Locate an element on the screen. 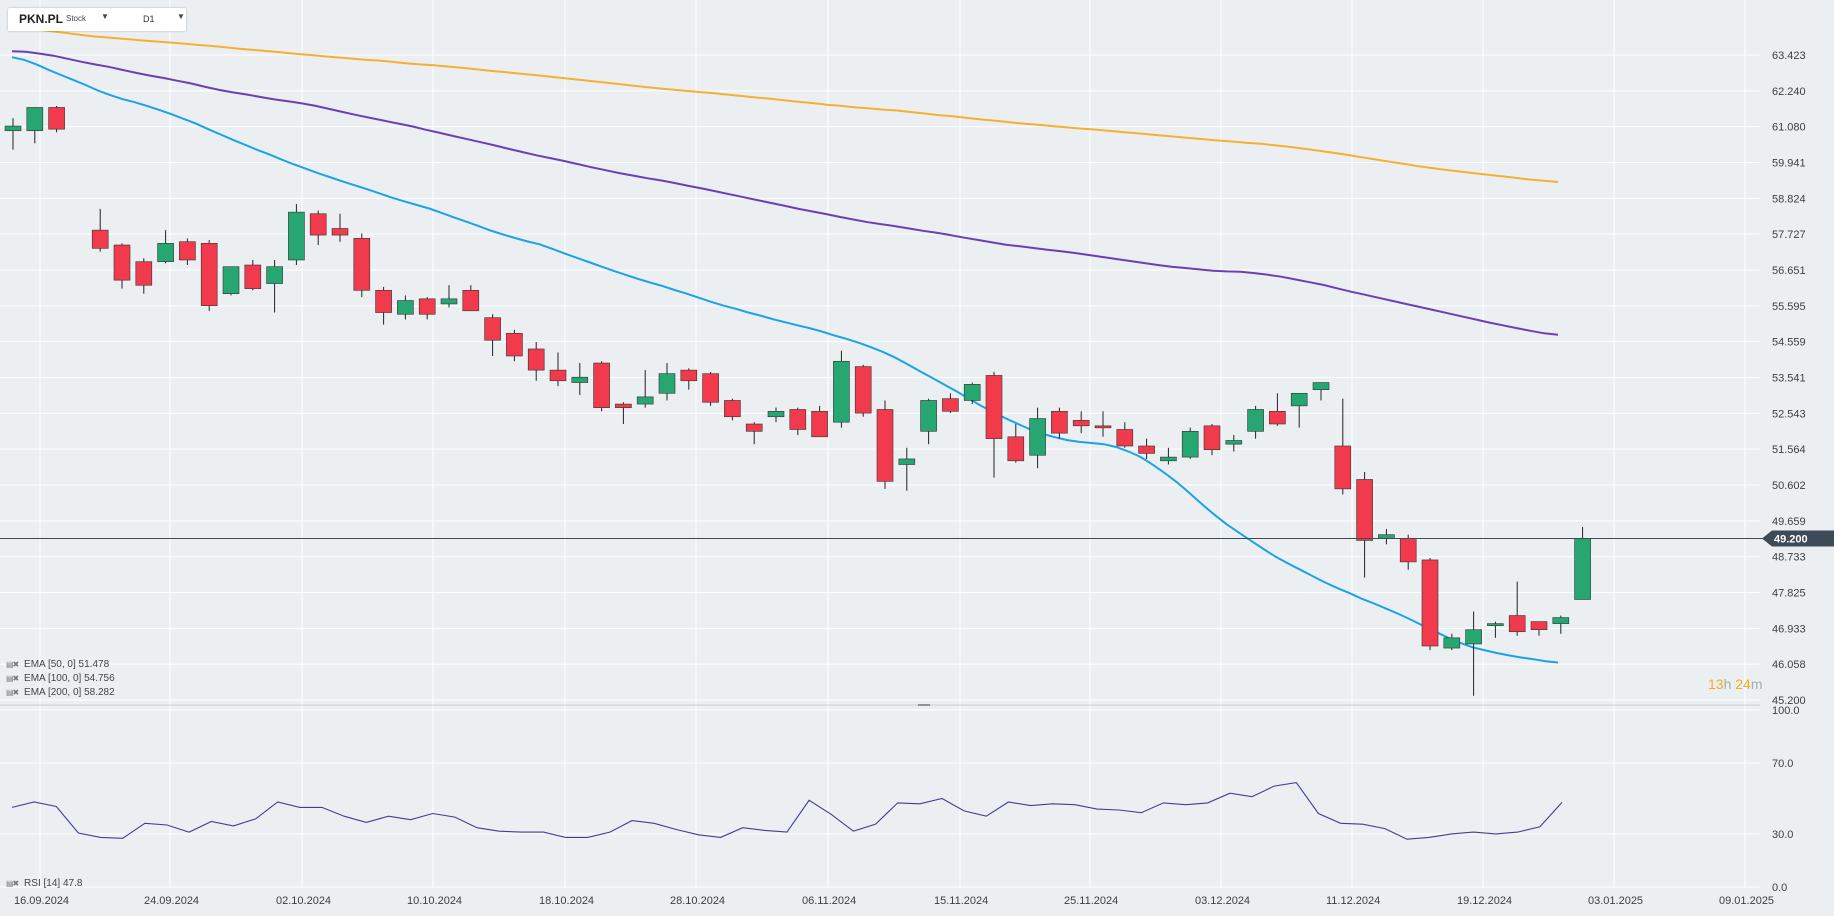 The image size is (1834, 916). instrument-type-label: Stock is located at coordinates (76, 18).